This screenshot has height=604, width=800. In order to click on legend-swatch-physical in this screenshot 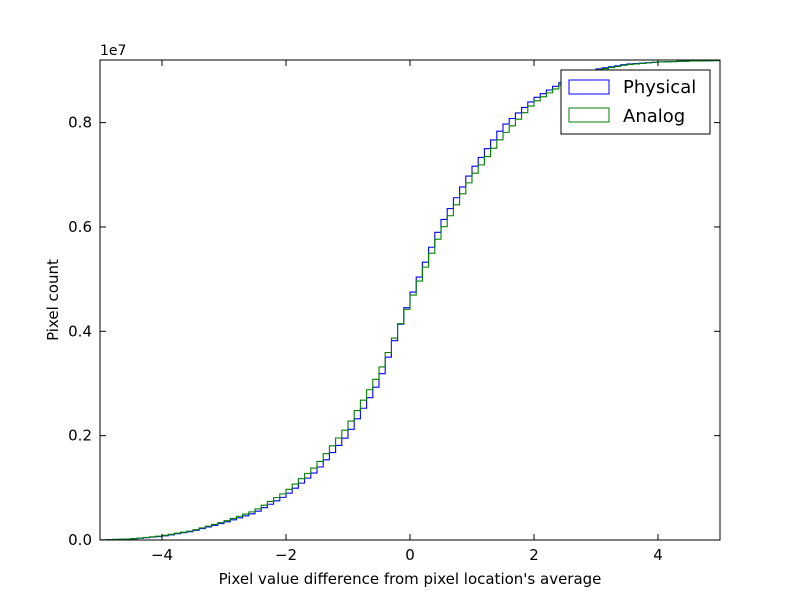, I will do `click(589, 87)`.